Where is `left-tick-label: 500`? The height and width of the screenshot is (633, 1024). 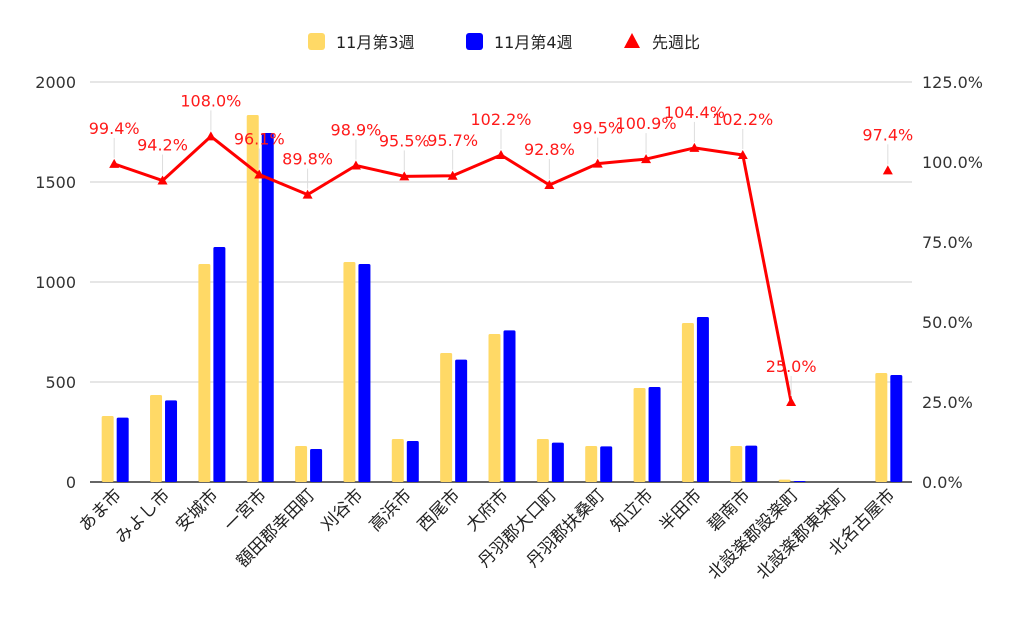
left-tick-label: 500 is located at coordinates (60, 382).